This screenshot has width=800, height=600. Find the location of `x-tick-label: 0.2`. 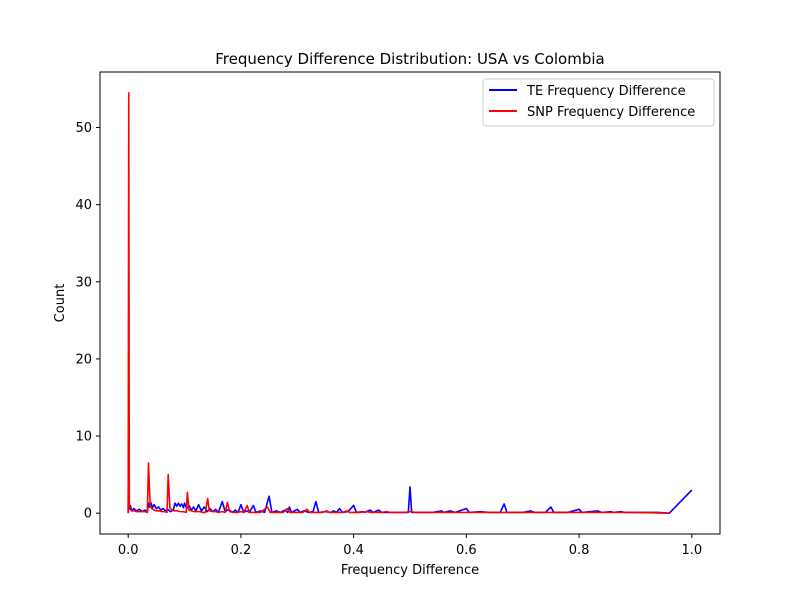

x-tick-label: 0.2 is located at coordinates (241, 550).